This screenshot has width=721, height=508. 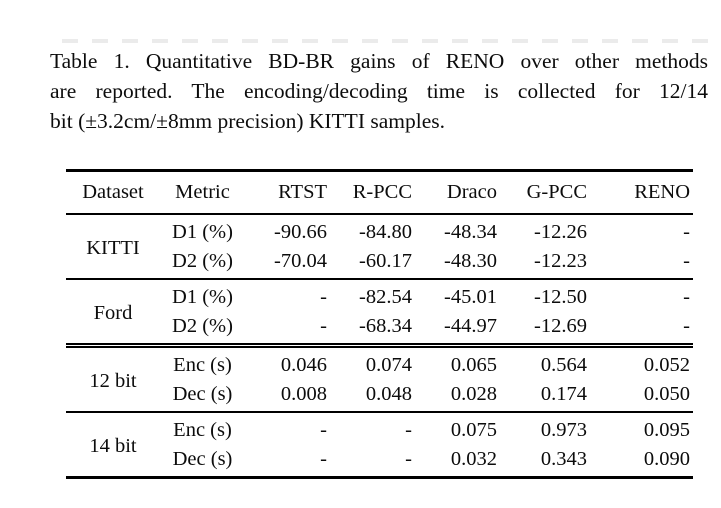 I want to click on dataset-label-kitti: KITTI, so click(x=113, y=247).